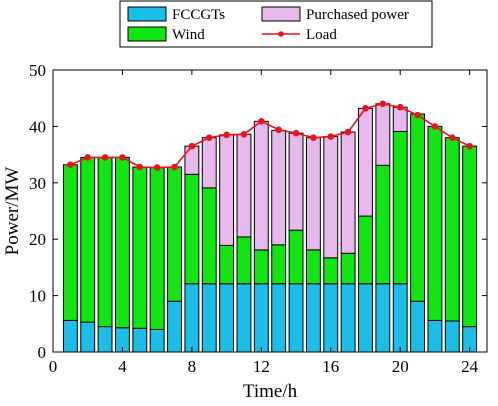 The width and height of the screenshot is (498, 406). What do you see at coordinates (192, 366) in the screenshot?
I see `x-tick-label: 8` at bounding box center [192, 366].